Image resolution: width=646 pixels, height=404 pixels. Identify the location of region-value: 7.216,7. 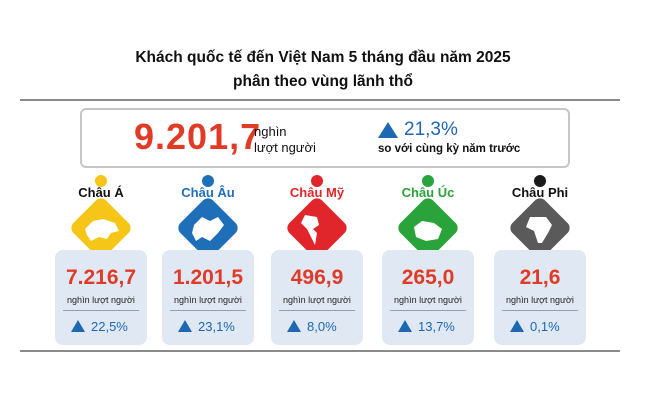
(101, 277).